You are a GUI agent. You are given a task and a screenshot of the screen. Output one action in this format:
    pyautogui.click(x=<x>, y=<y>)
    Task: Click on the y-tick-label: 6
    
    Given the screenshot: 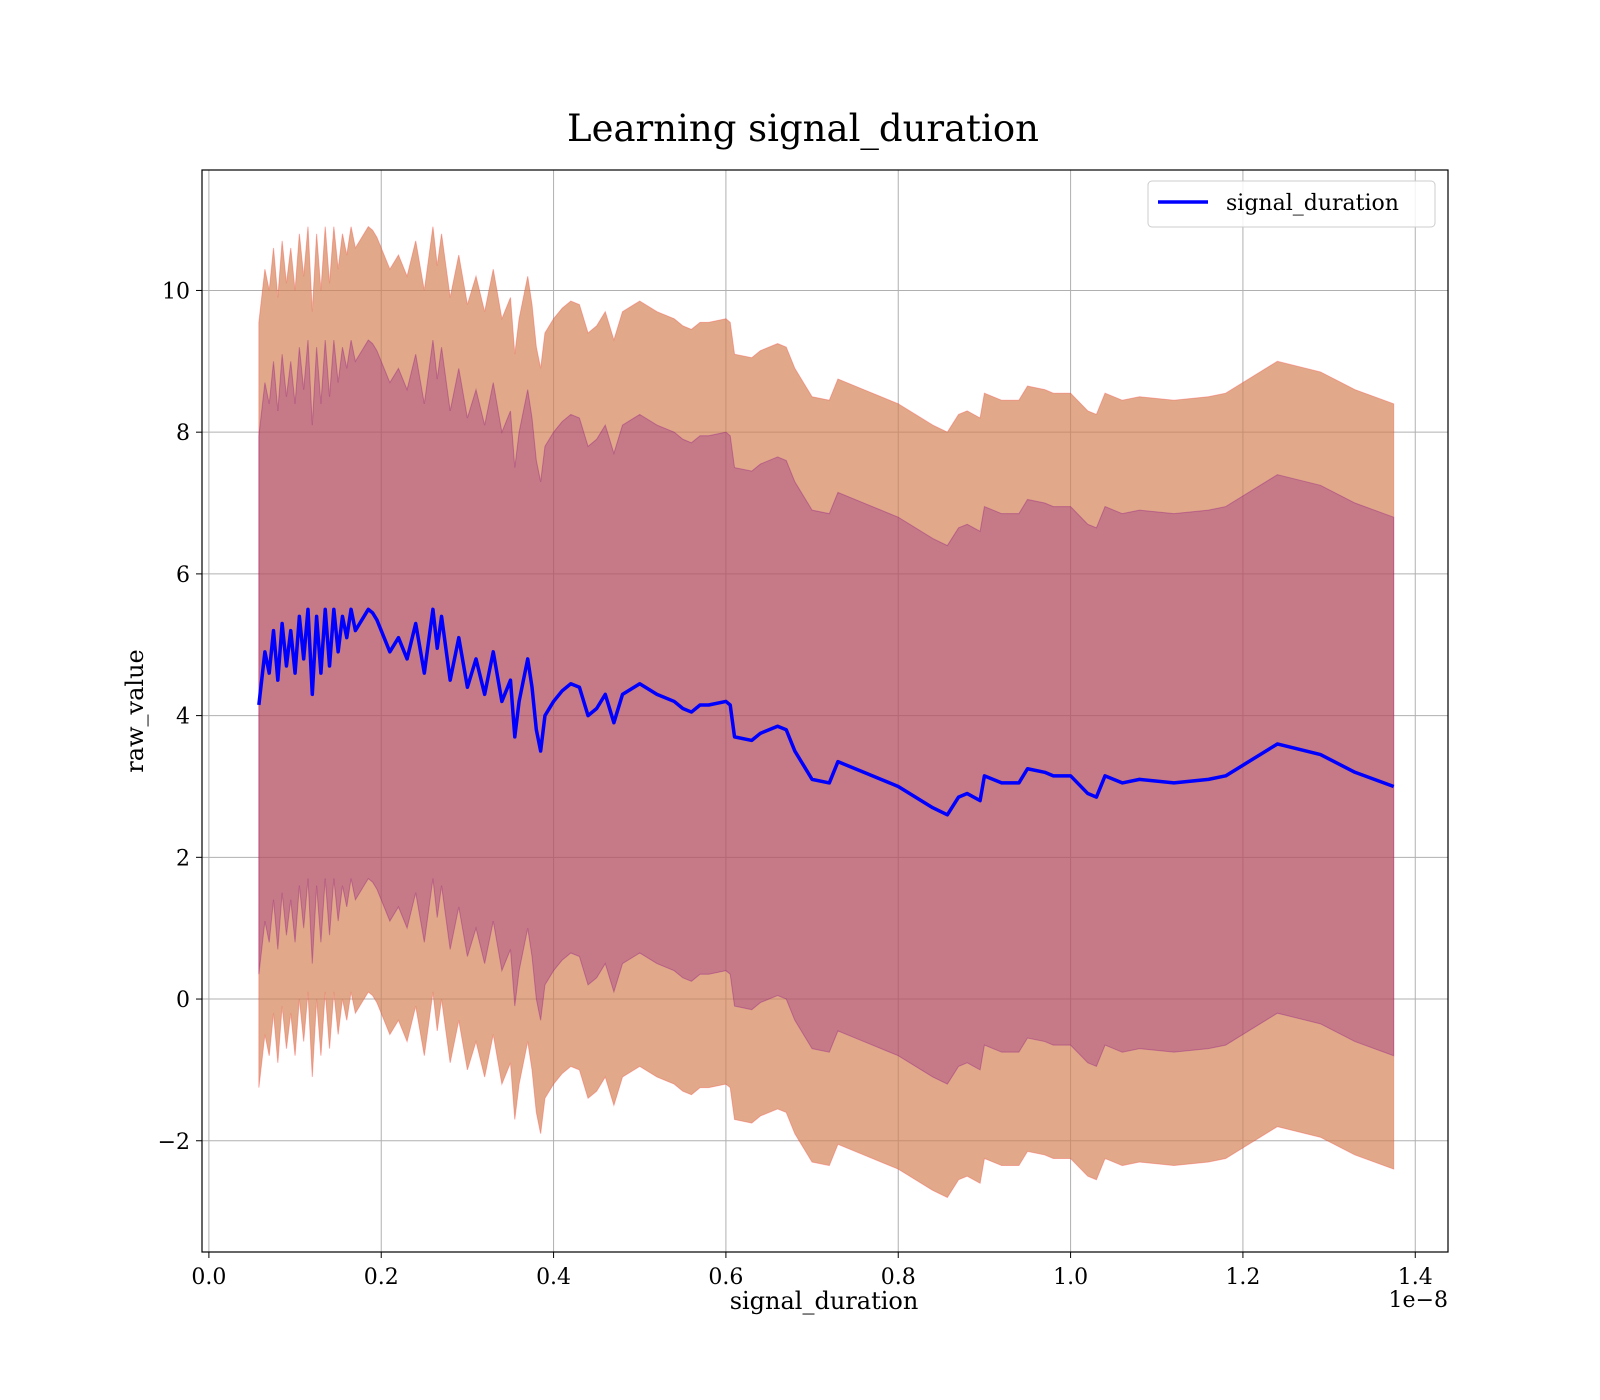 What is the action you would take?
    pyautogui.click(x=183, y=575)
    